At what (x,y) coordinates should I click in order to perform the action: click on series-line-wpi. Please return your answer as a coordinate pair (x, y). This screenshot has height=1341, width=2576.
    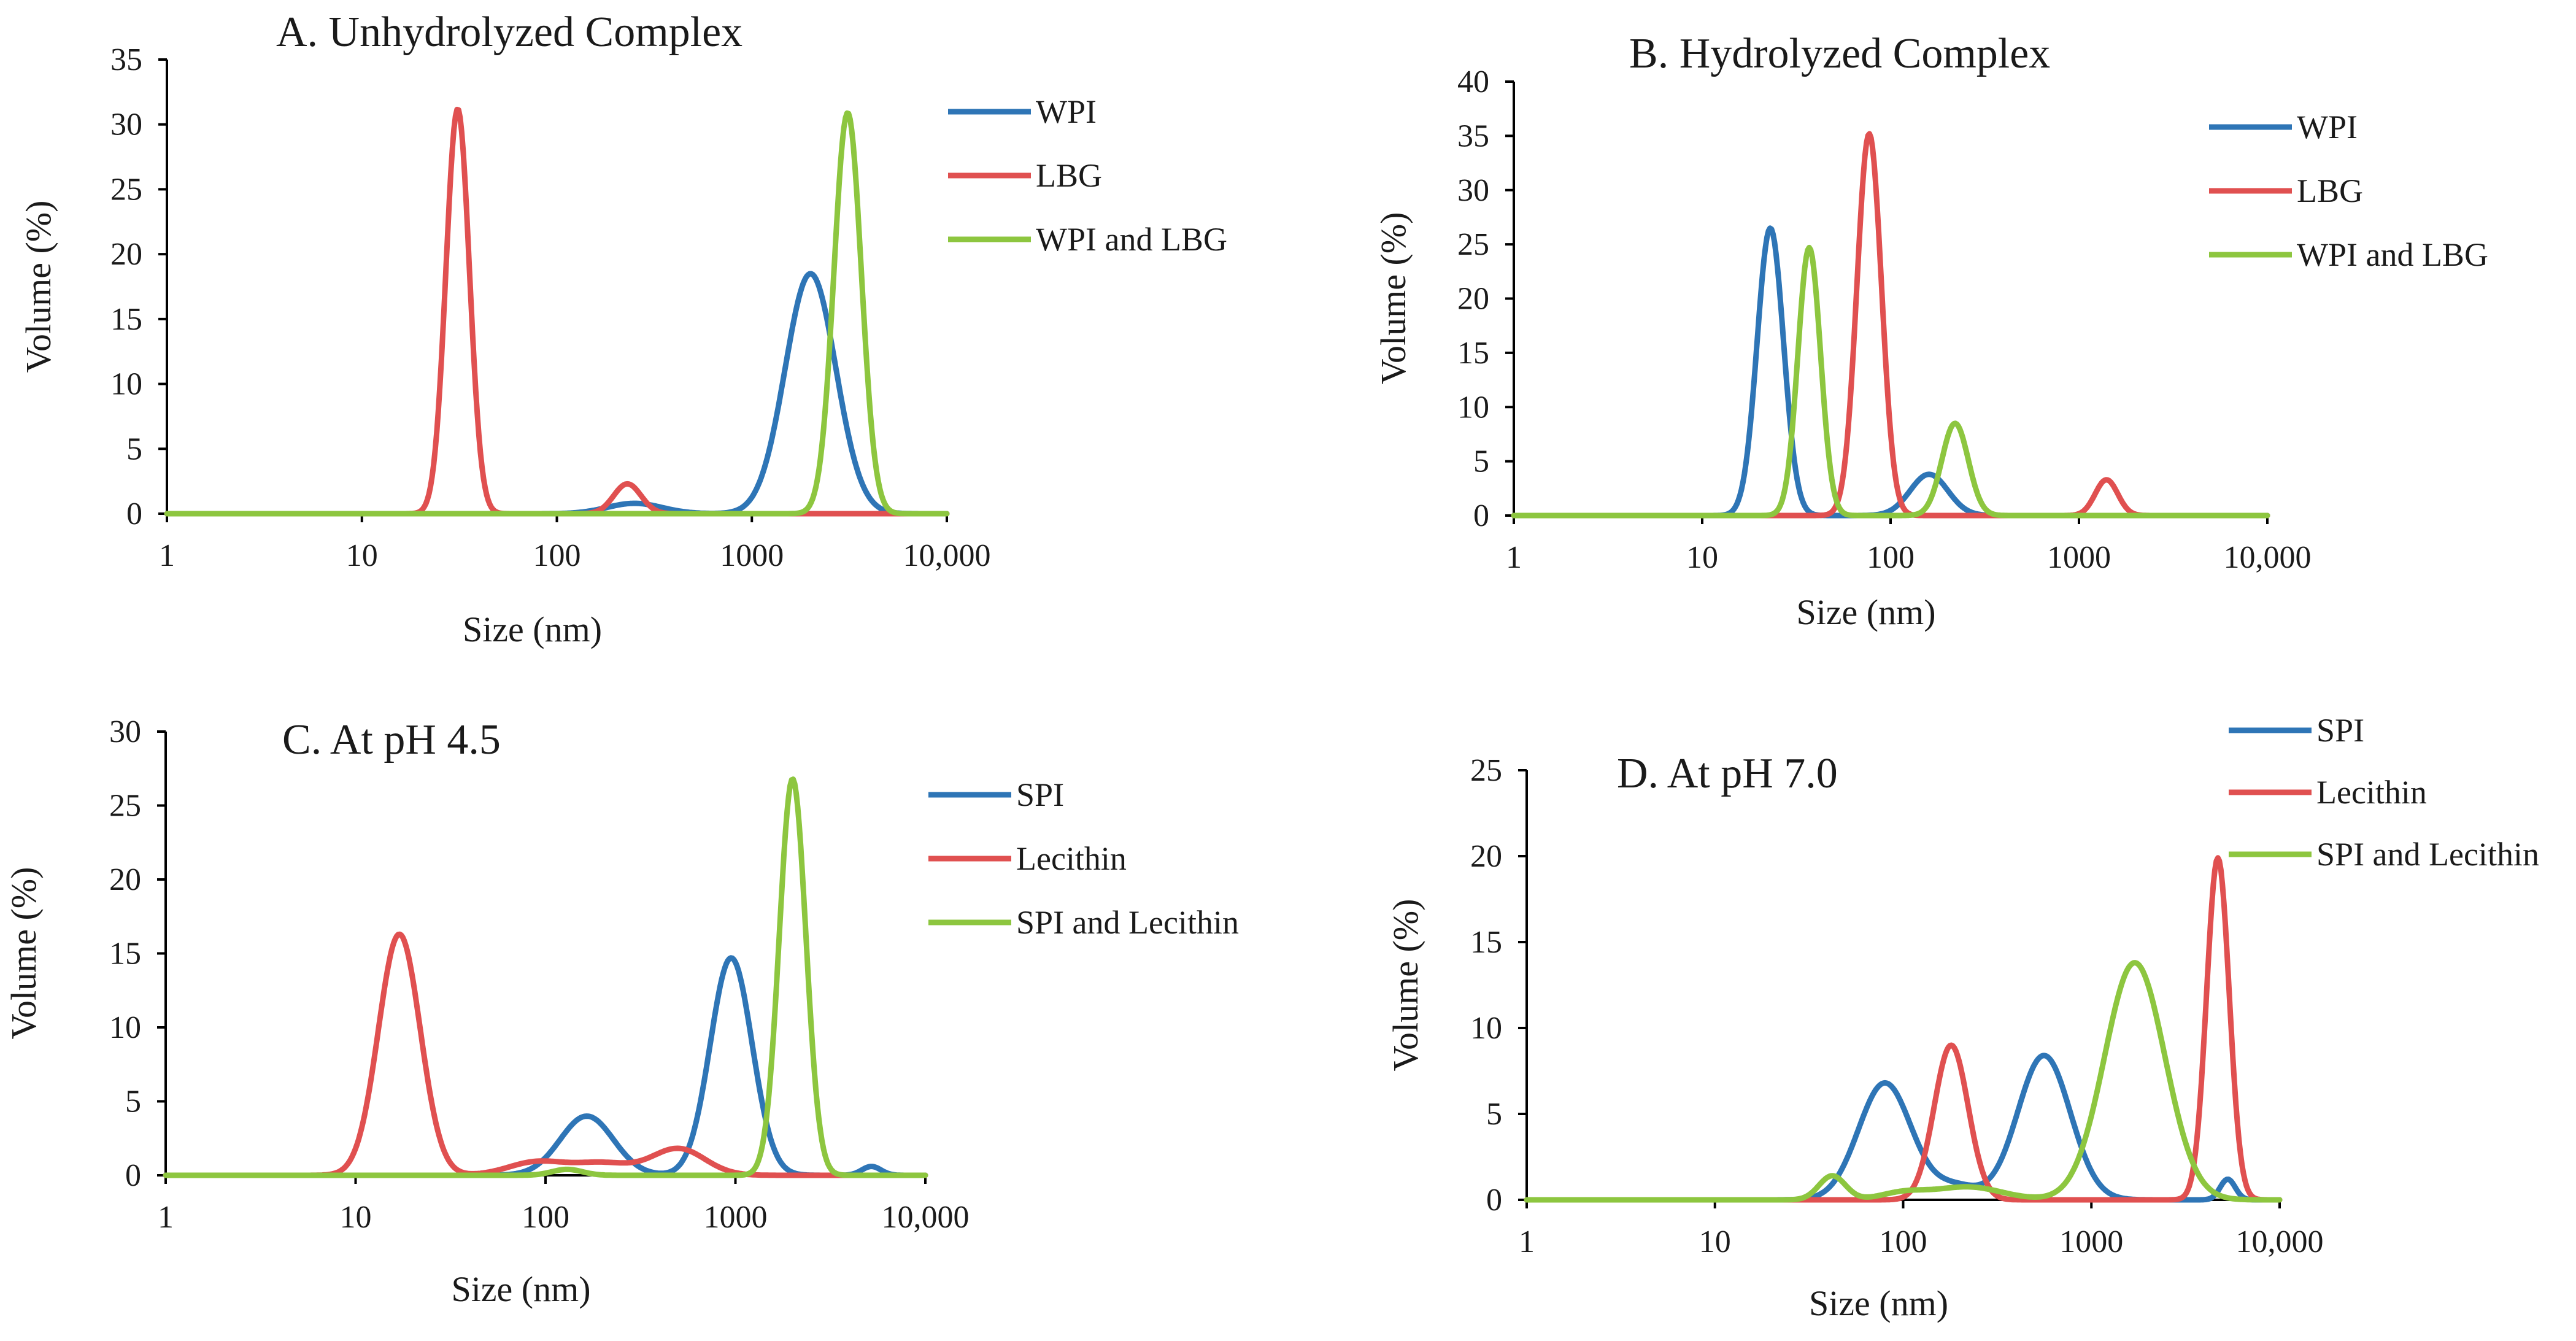
    Looking at the image, I should click on (1890, 372).